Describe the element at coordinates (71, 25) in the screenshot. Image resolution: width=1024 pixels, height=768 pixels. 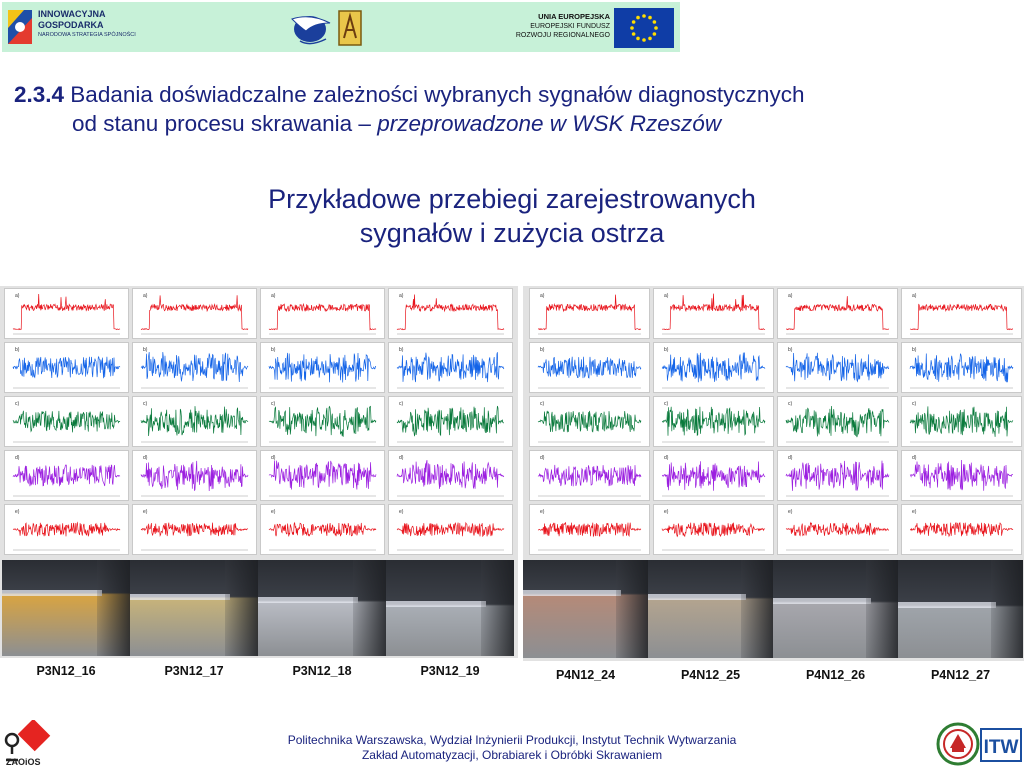
I see `program-line2: GOSPODARKA` at that location.